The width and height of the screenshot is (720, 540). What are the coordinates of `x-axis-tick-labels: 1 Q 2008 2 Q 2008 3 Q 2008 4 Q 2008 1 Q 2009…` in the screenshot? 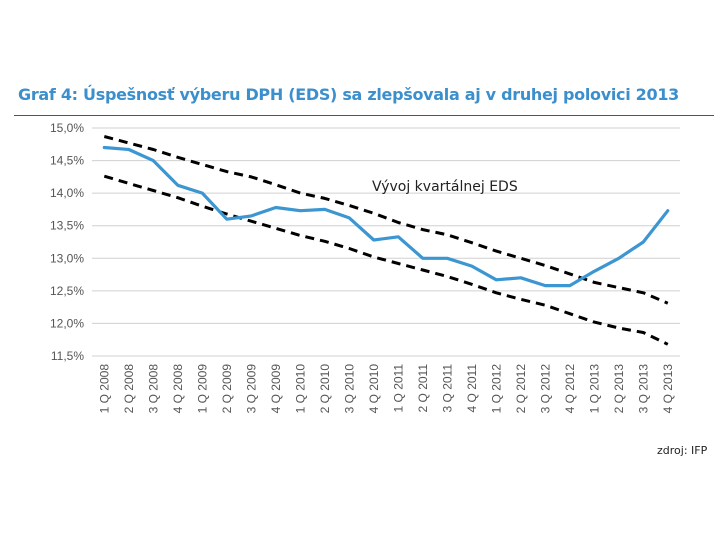 It's located at (386, 389).